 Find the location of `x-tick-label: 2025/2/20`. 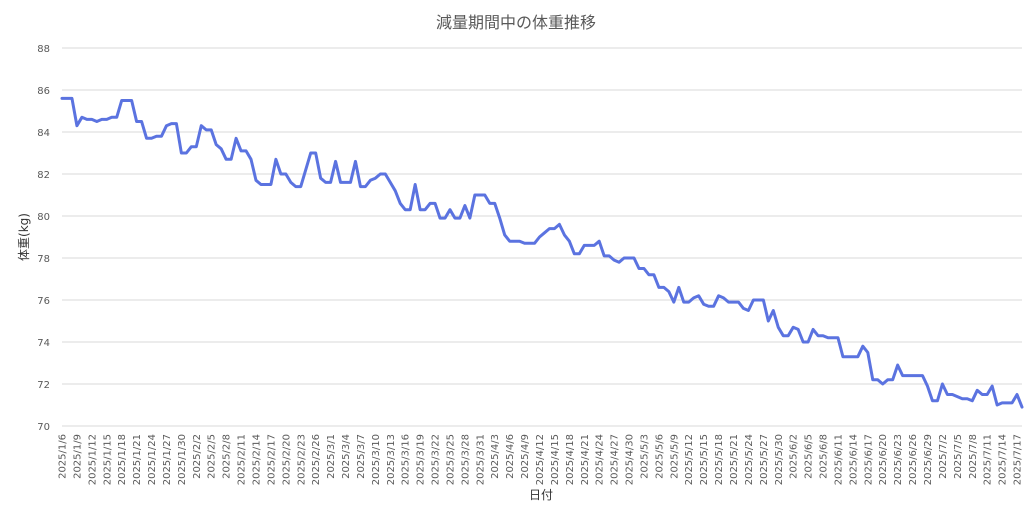

x-tick-label: 2025/2/20 is located at coordinates (286, 459).